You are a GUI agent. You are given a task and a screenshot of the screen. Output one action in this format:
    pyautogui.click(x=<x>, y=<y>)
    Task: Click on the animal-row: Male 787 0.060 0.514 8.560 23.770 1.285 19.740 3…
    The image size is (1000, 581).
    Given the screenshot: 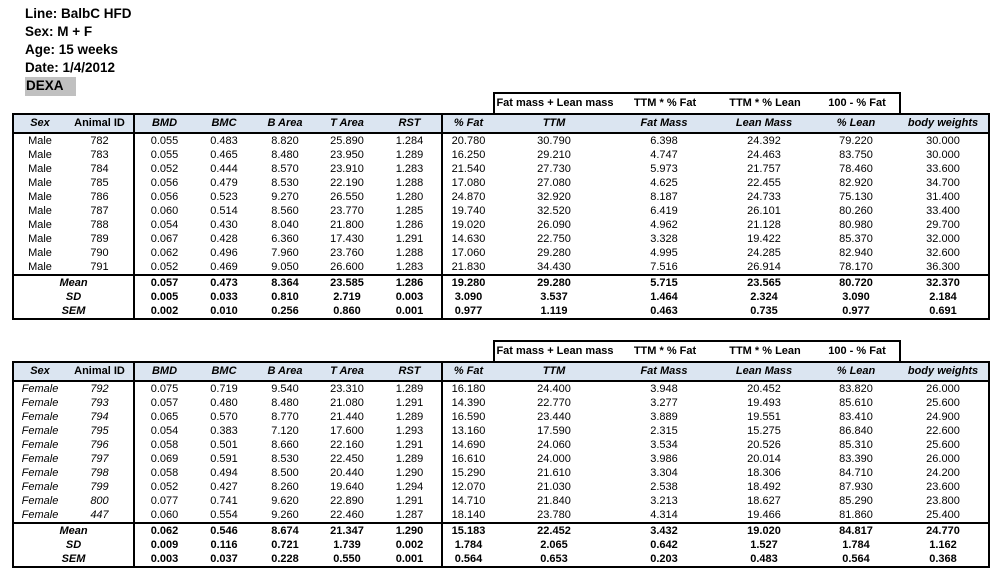 What is the action you would take?
    pyautogui.click(x=501, y=211)
    